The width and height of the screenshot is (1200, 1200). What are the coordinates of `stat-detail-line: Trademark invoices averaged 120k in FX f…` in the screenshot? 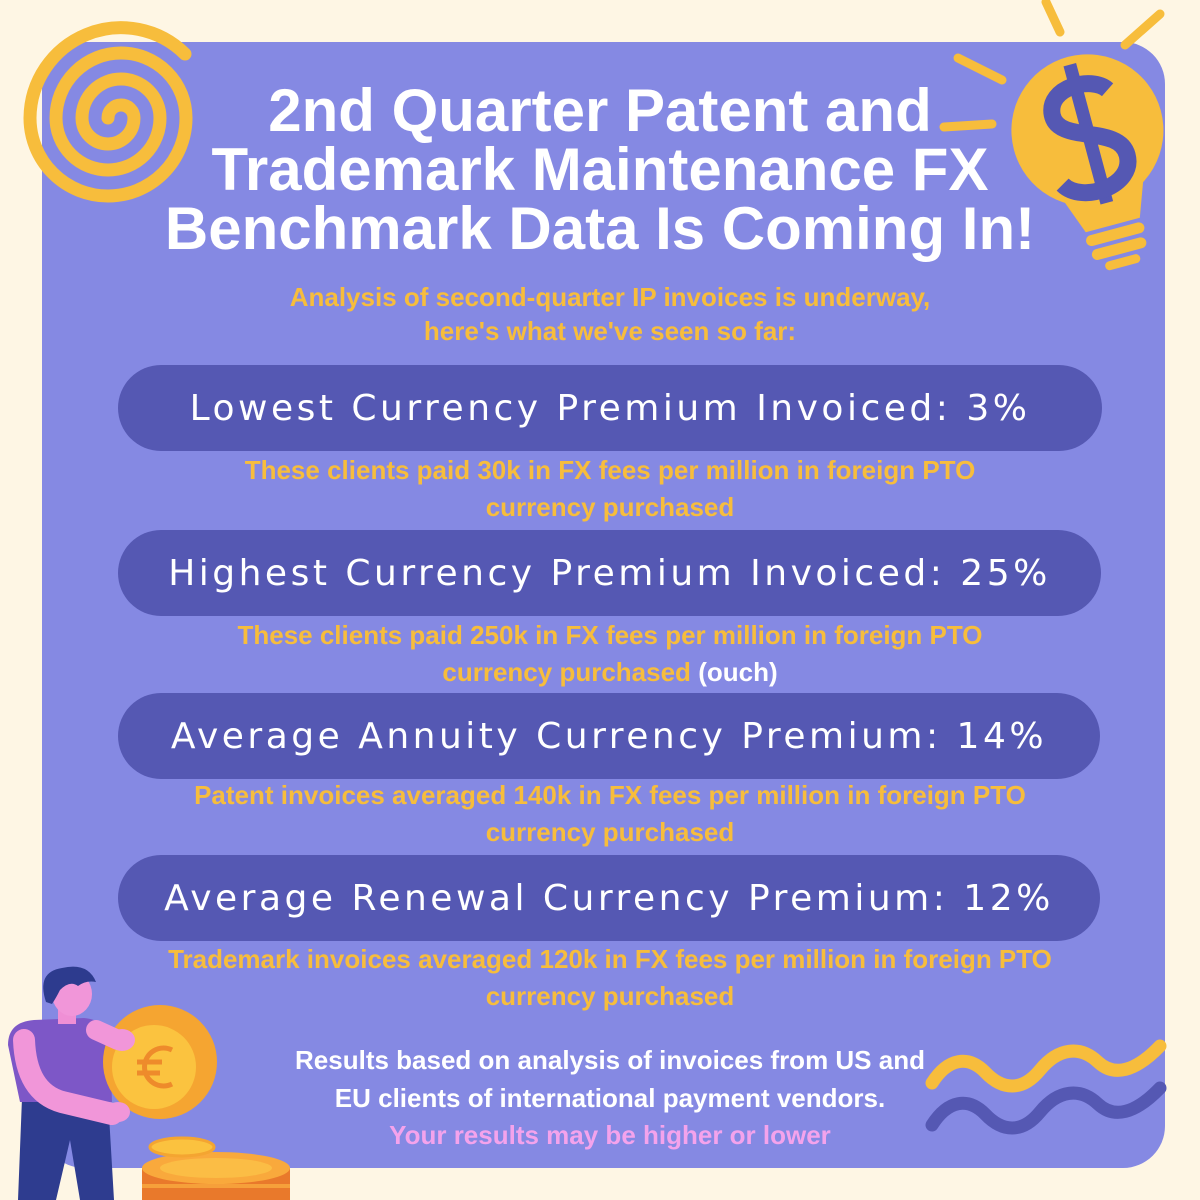 It's located at (610, 959).